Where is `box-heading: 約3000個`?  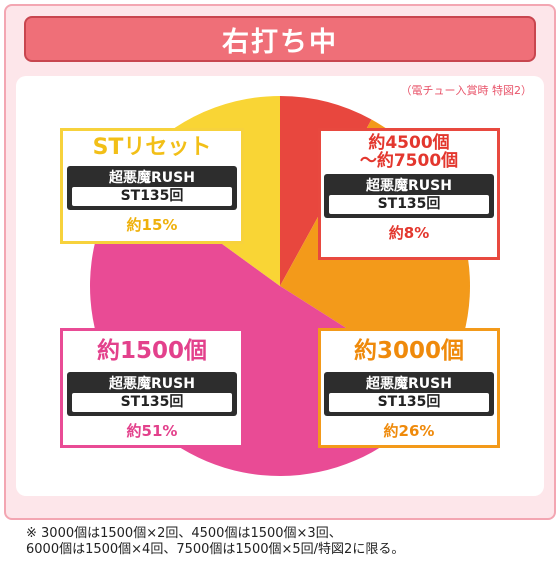 box-heading: 約3000個 is located at coordinates (408, 351).